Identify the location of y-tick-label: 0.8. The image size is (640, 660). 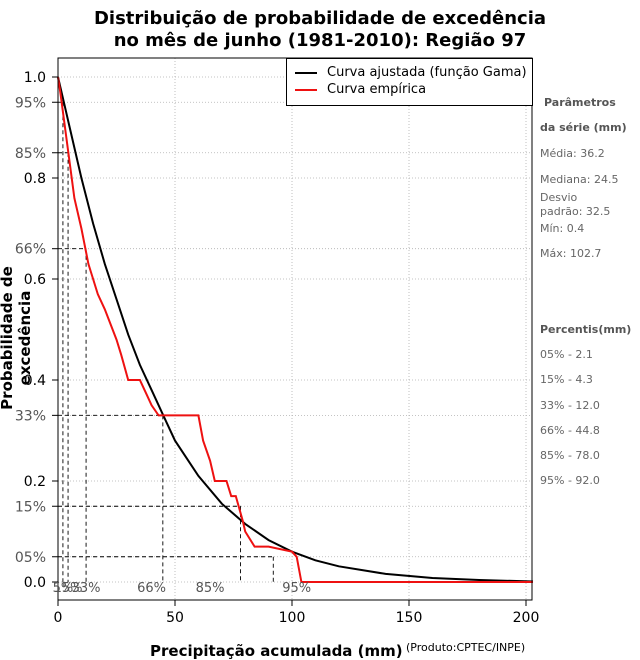
(35, 179).